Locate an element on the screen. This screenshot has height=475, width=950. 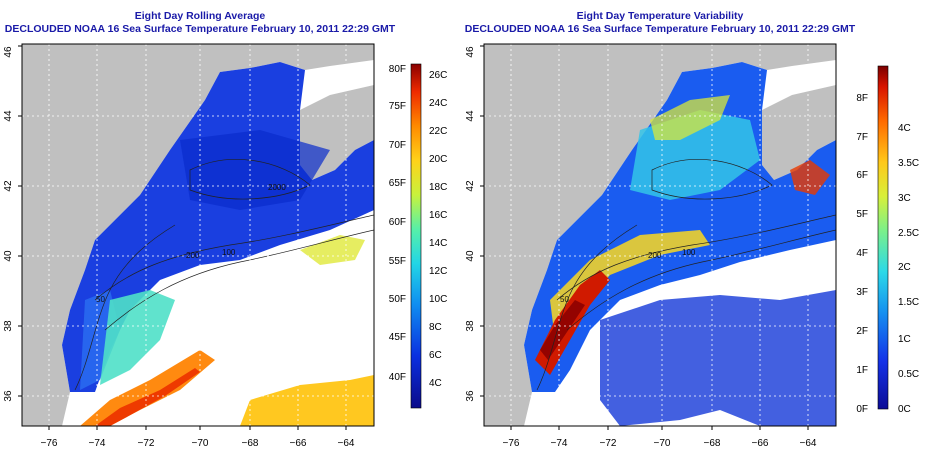
right-cb-f-8: 8F is located at coordinates (862, 98).